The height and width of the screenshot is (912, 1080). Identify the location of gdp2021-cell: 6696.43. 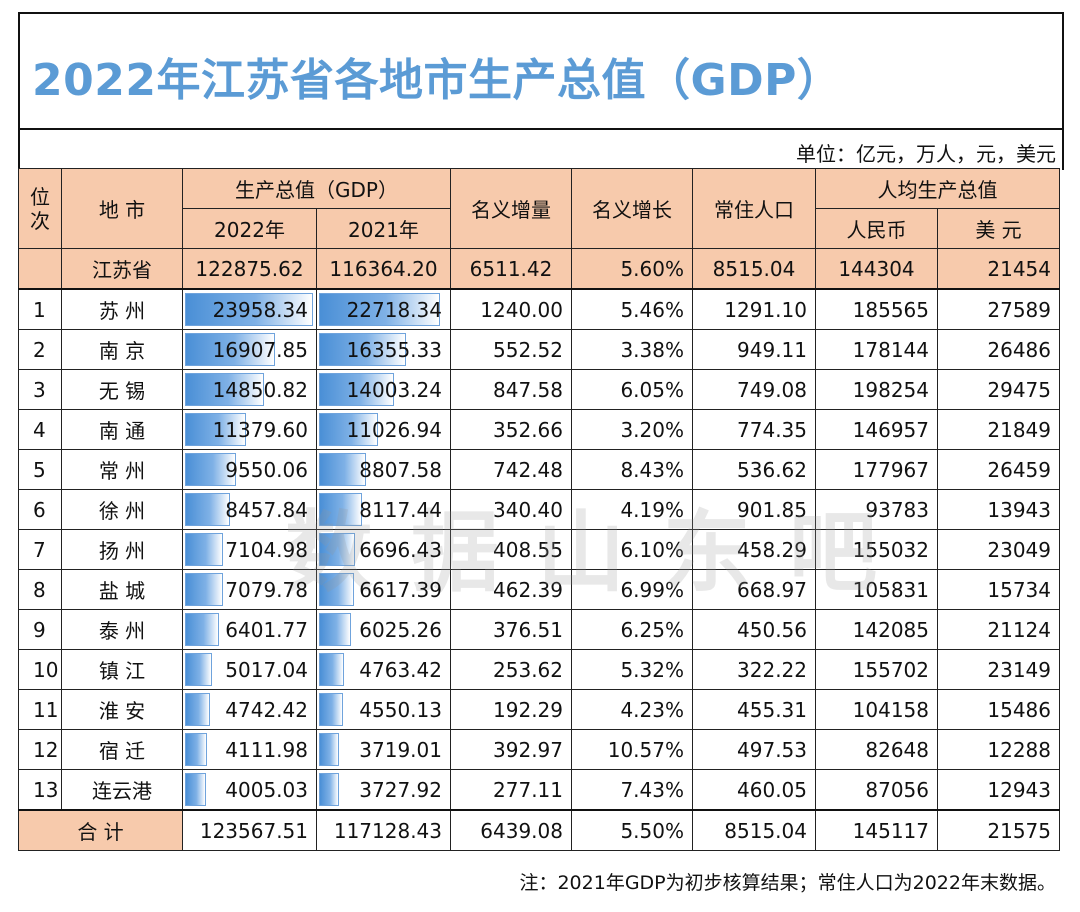
(383, 549).